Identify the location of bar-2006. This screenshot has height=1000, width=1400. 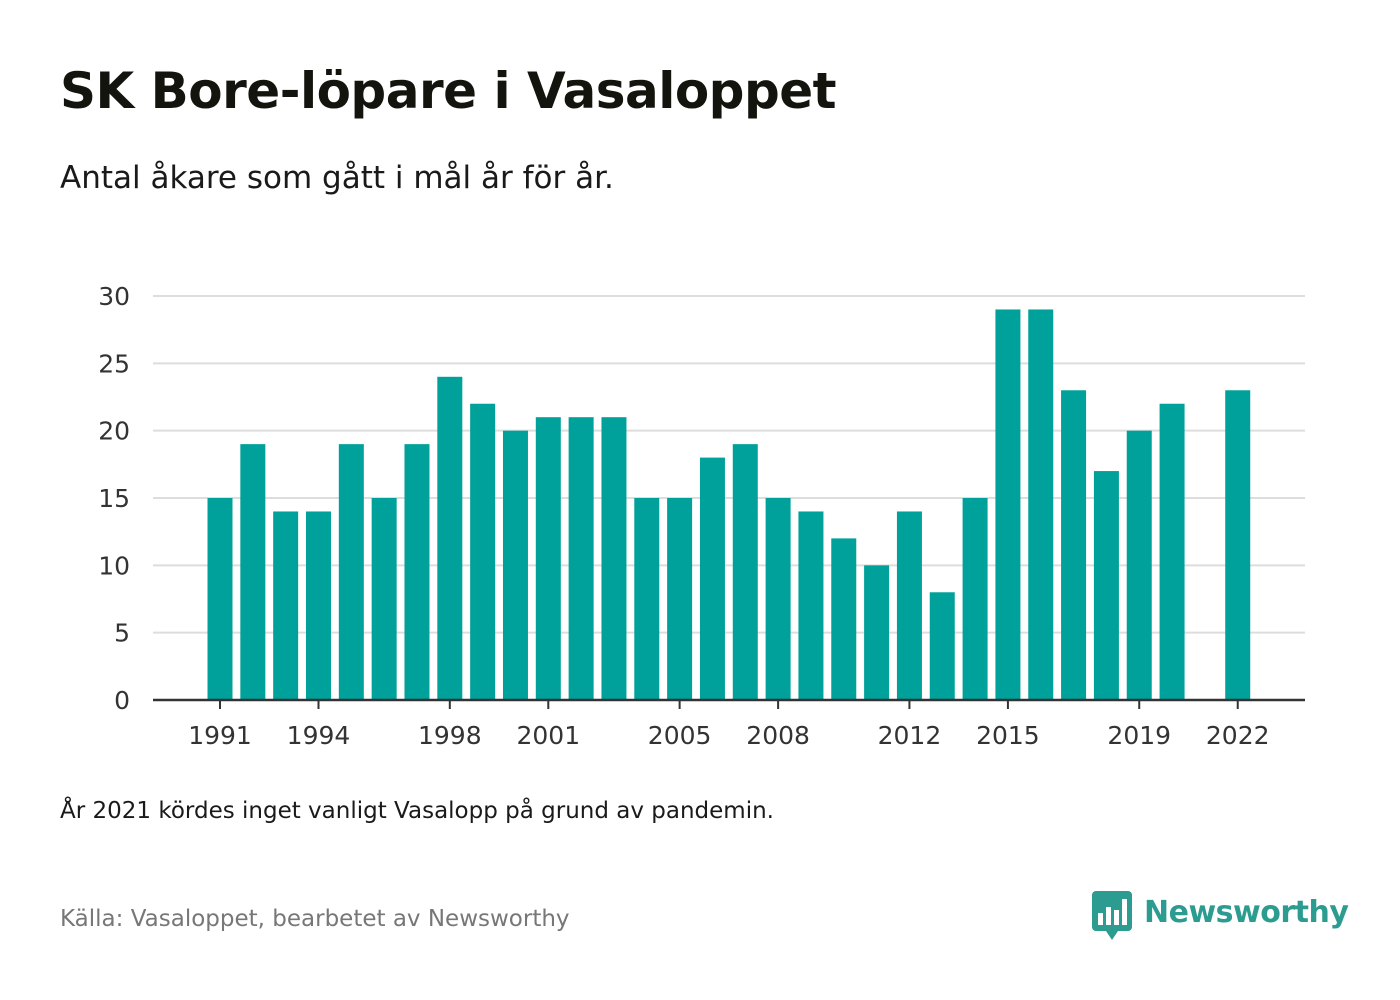
(712, 578).